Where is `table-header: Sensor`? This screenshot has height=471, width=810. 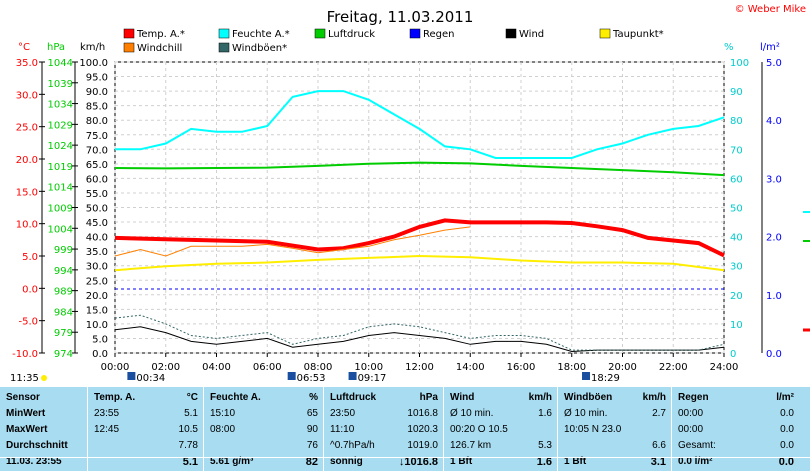 table-header: Sensor is located at coordinates (44, 398).